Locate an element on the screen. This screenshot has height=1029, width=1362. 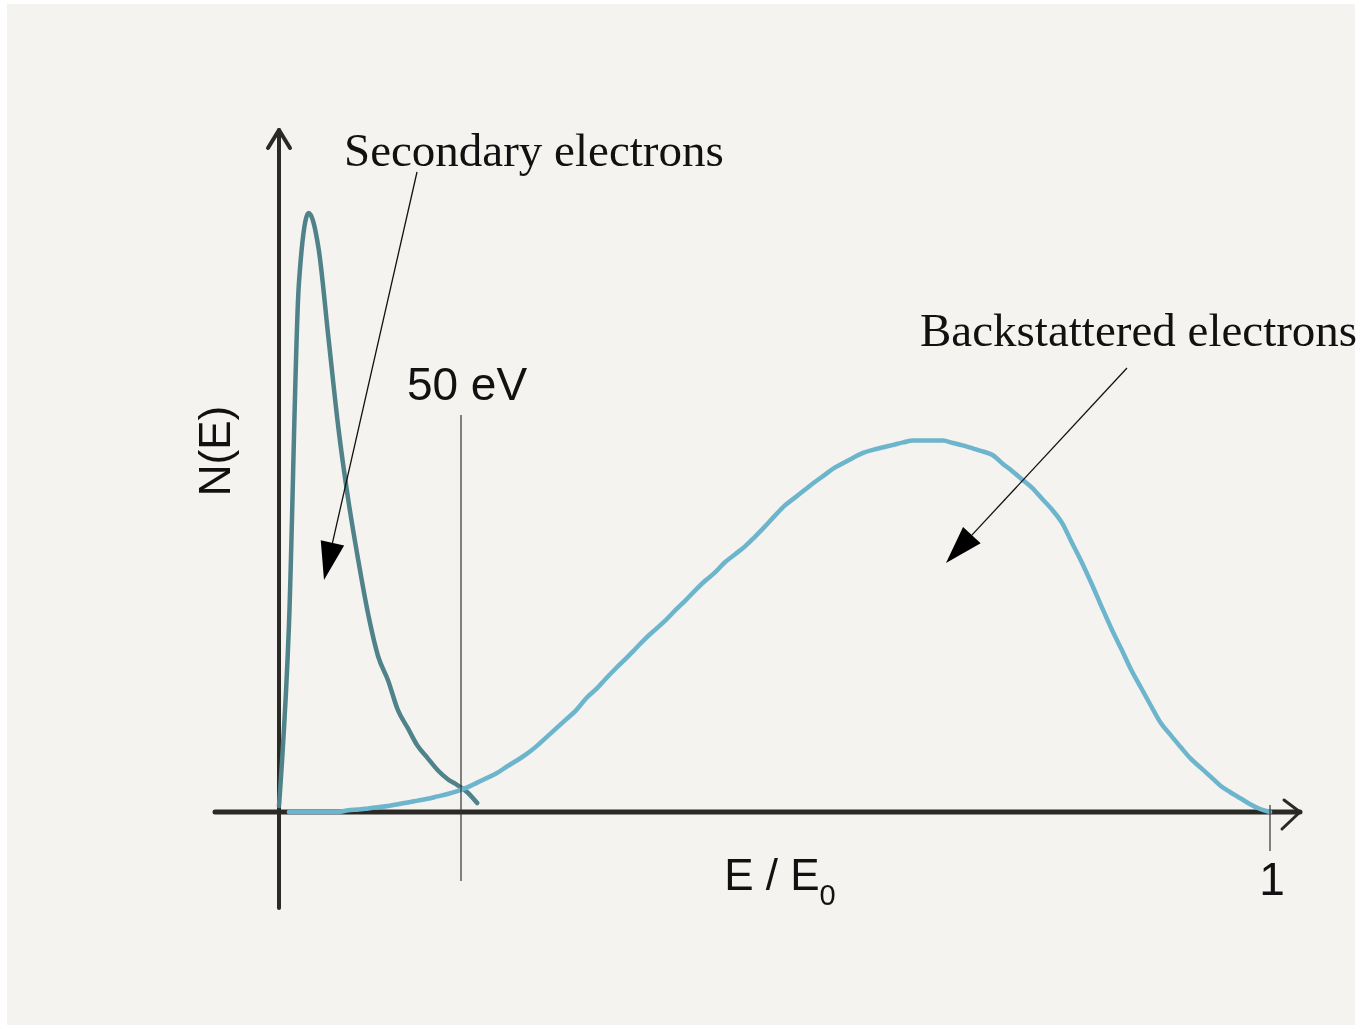
annotation: 50 eV is located at coordinates (467, 384).